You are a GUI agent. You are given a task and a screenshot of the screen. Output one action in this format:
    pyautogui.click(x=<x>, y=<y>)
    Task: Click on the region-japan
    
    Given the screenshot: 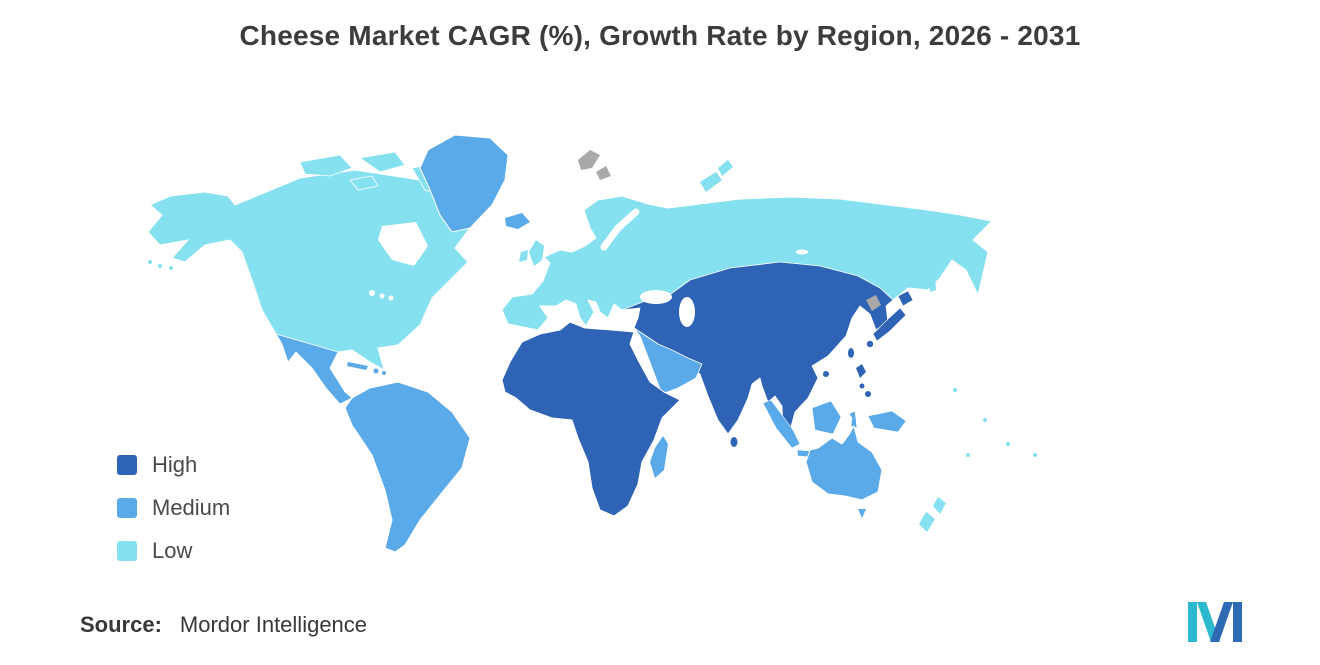 What is the action you would take?
    pyautogui.click(x=890, y=319)
    